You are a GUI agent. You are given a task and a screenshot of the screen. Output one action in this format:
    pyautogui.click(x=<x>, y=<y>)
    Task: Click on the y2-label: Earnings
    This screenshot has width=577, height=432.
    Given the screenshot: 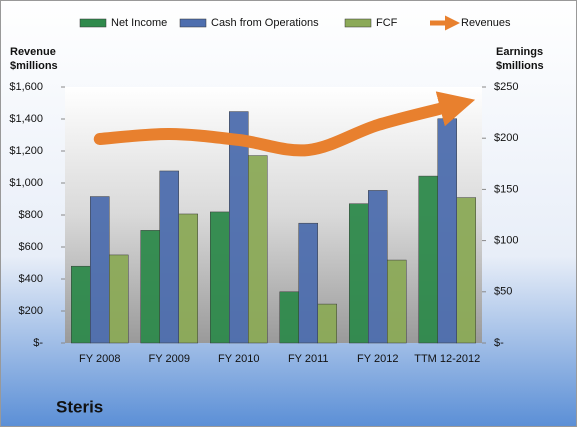 What is the action you would take?
    pyautogui.click(x=519, y=52)
    